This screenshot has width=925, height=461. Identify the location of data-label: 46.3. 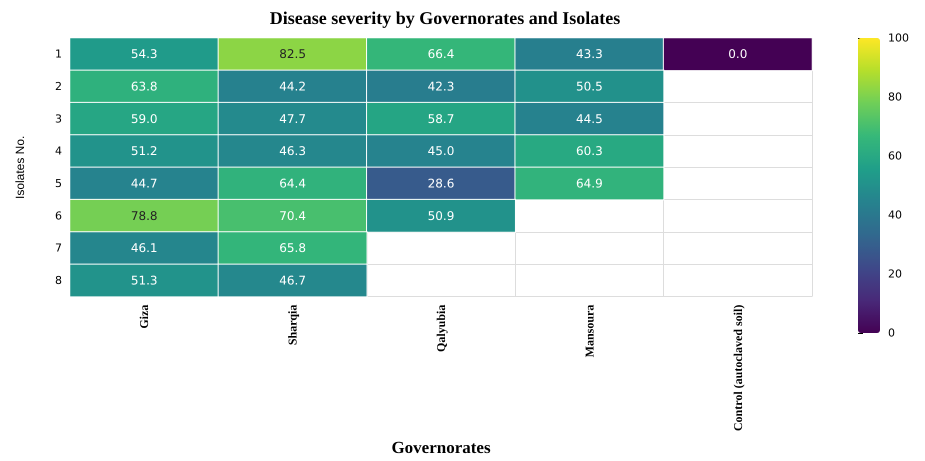
(292, 151).